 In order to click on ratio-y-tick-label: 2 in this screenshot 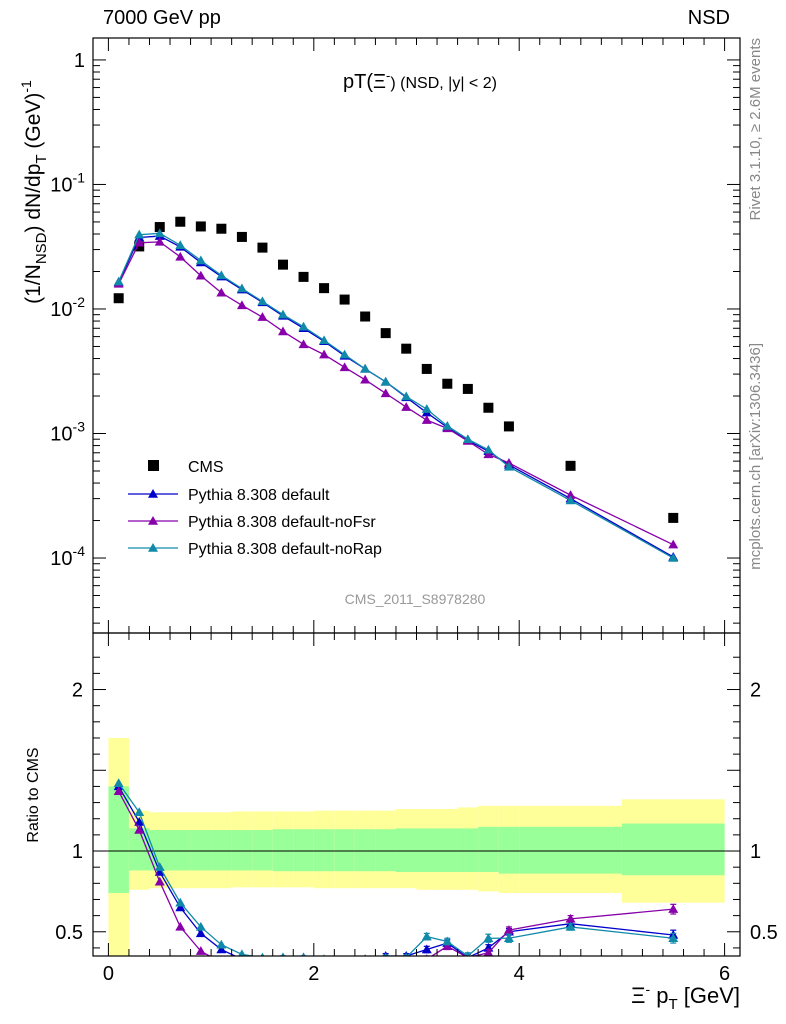, I will do `click(77, 691)`.